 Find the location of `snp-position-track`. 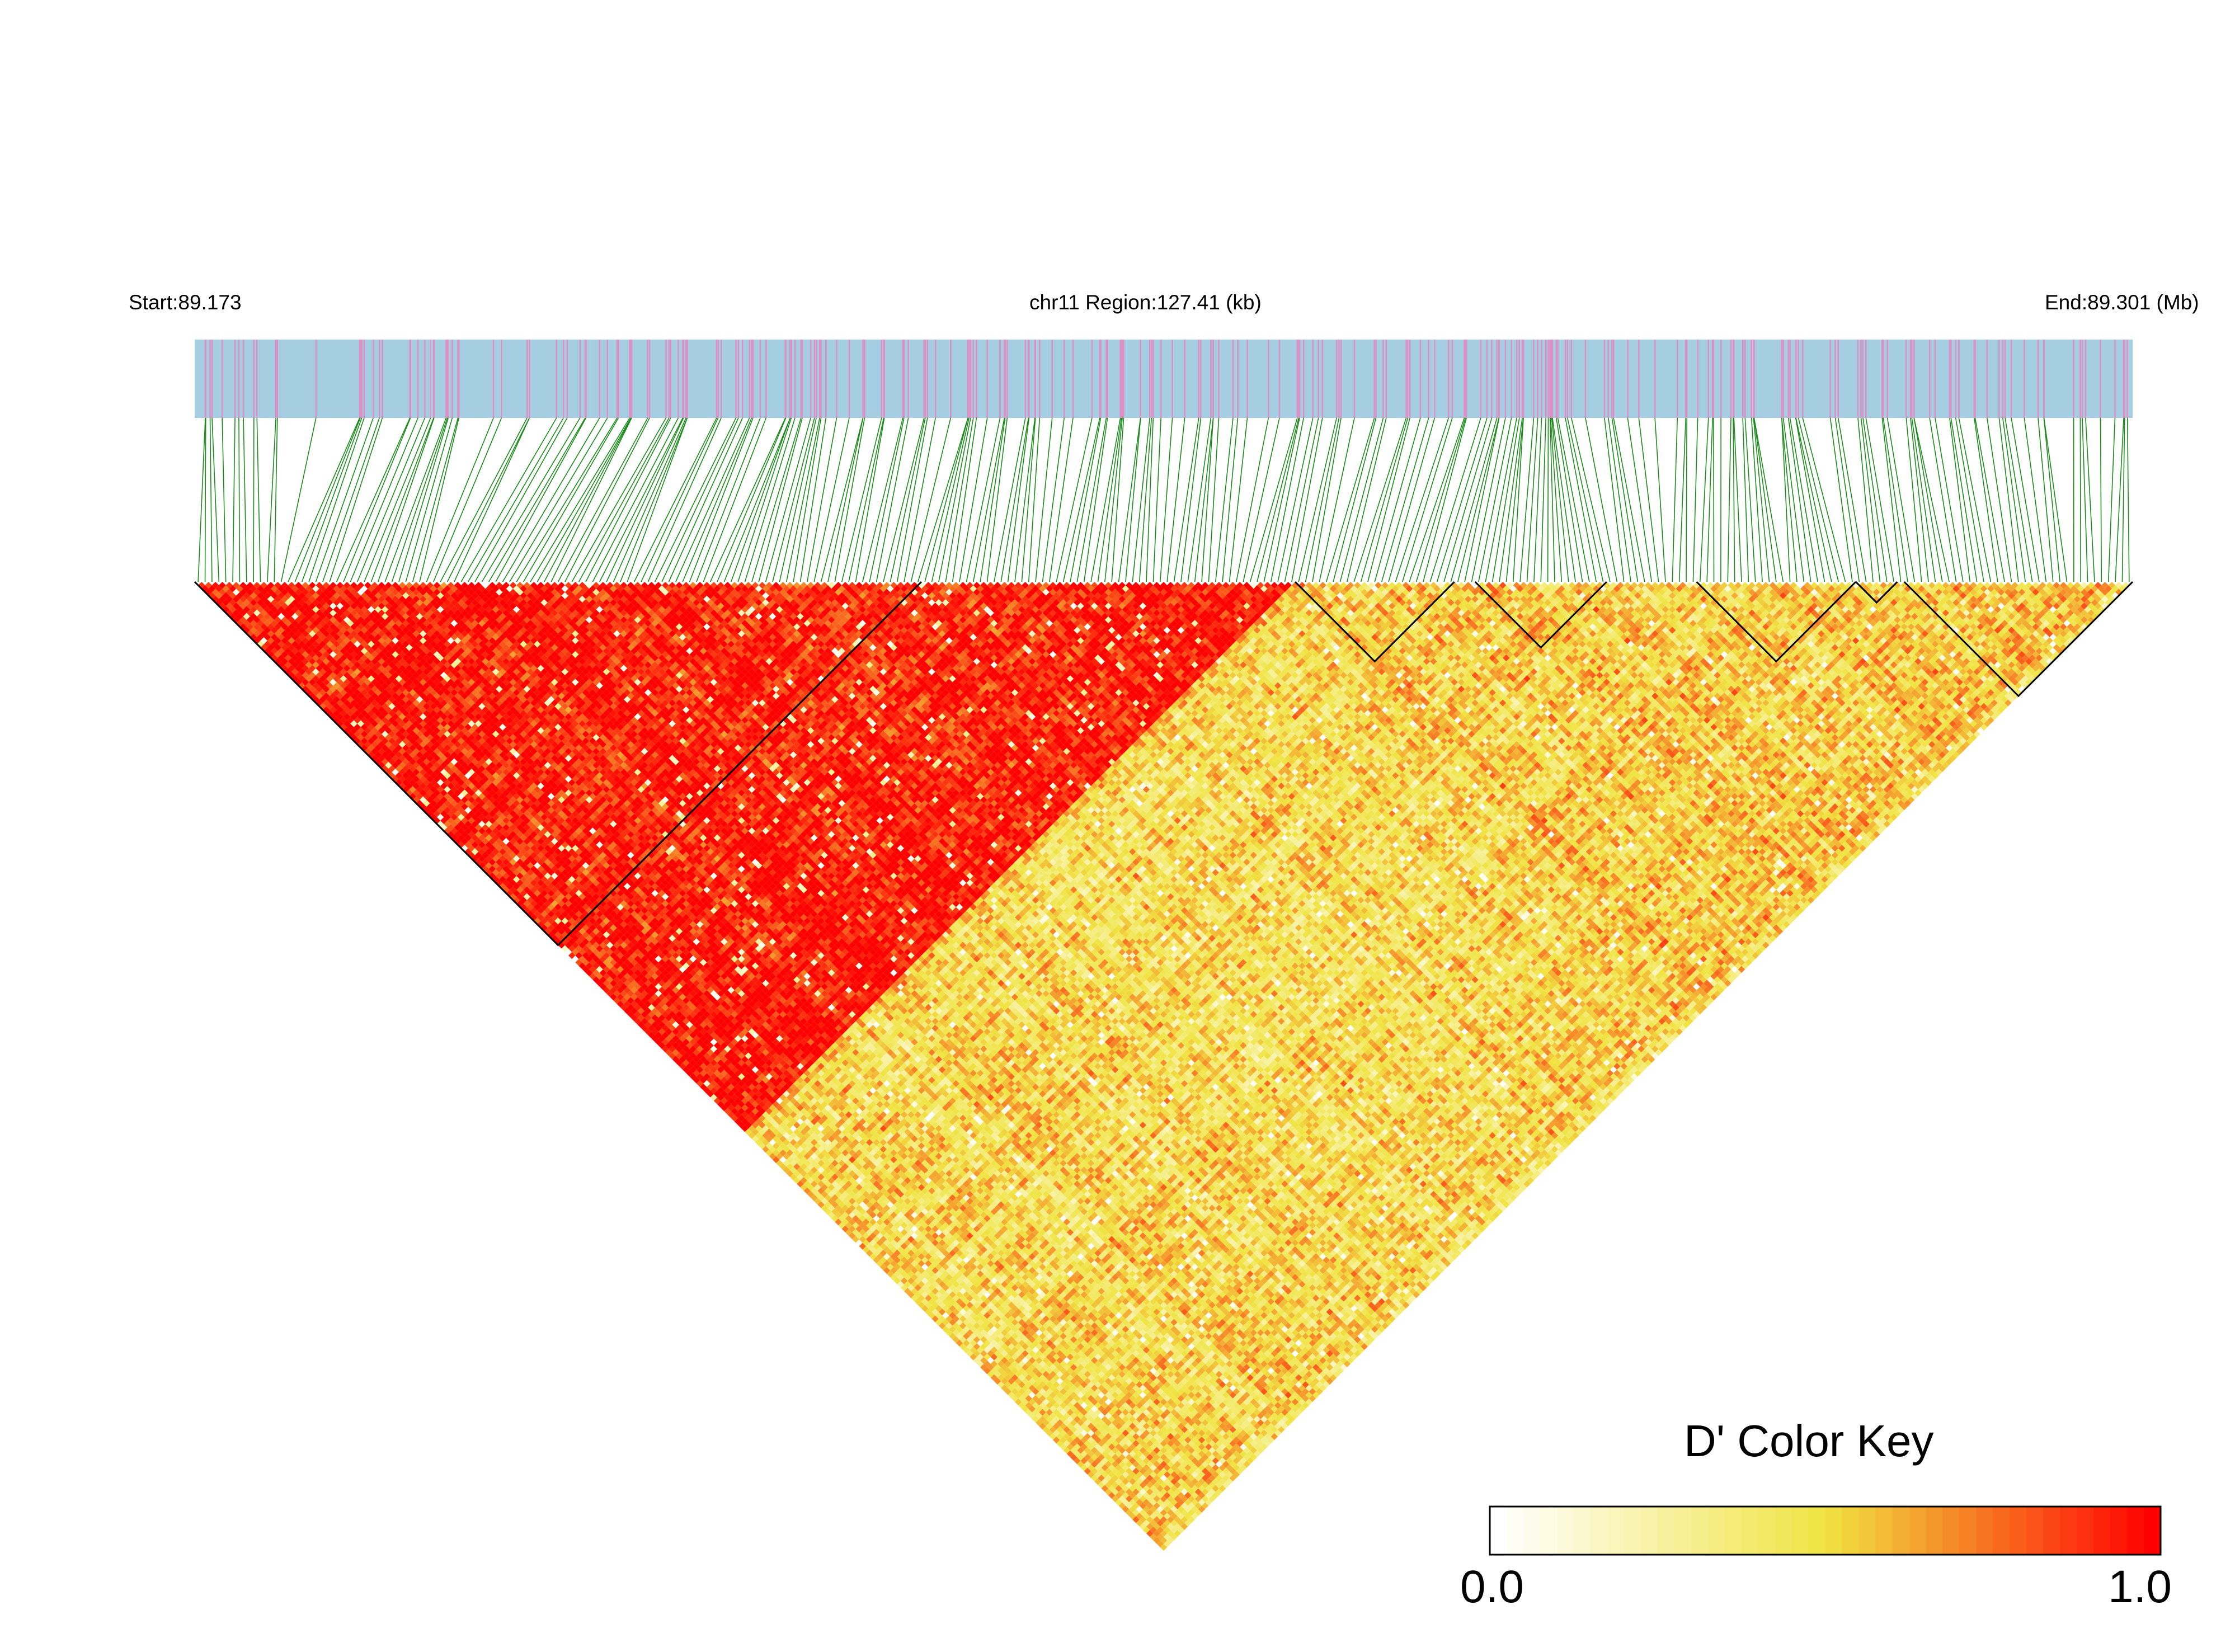

snp-position-track is located at coordinates (1164, 379).